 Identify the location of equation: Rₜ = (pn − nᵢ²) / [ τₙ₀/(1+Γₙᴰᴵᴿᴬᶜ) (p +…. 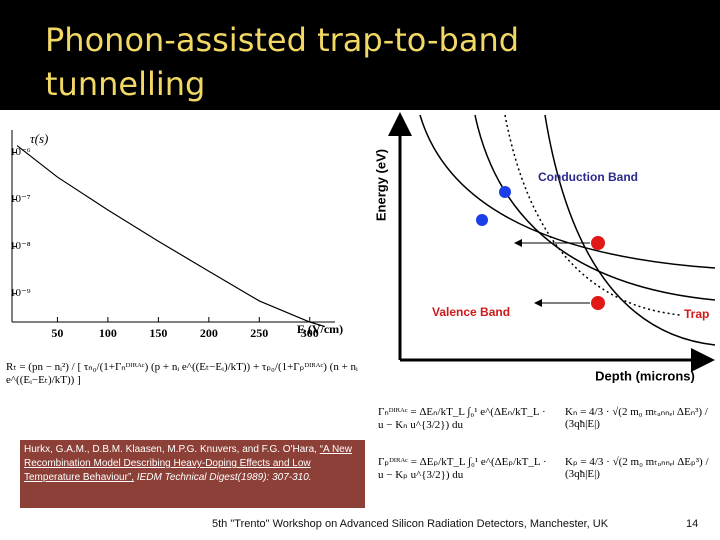
(182, 373).